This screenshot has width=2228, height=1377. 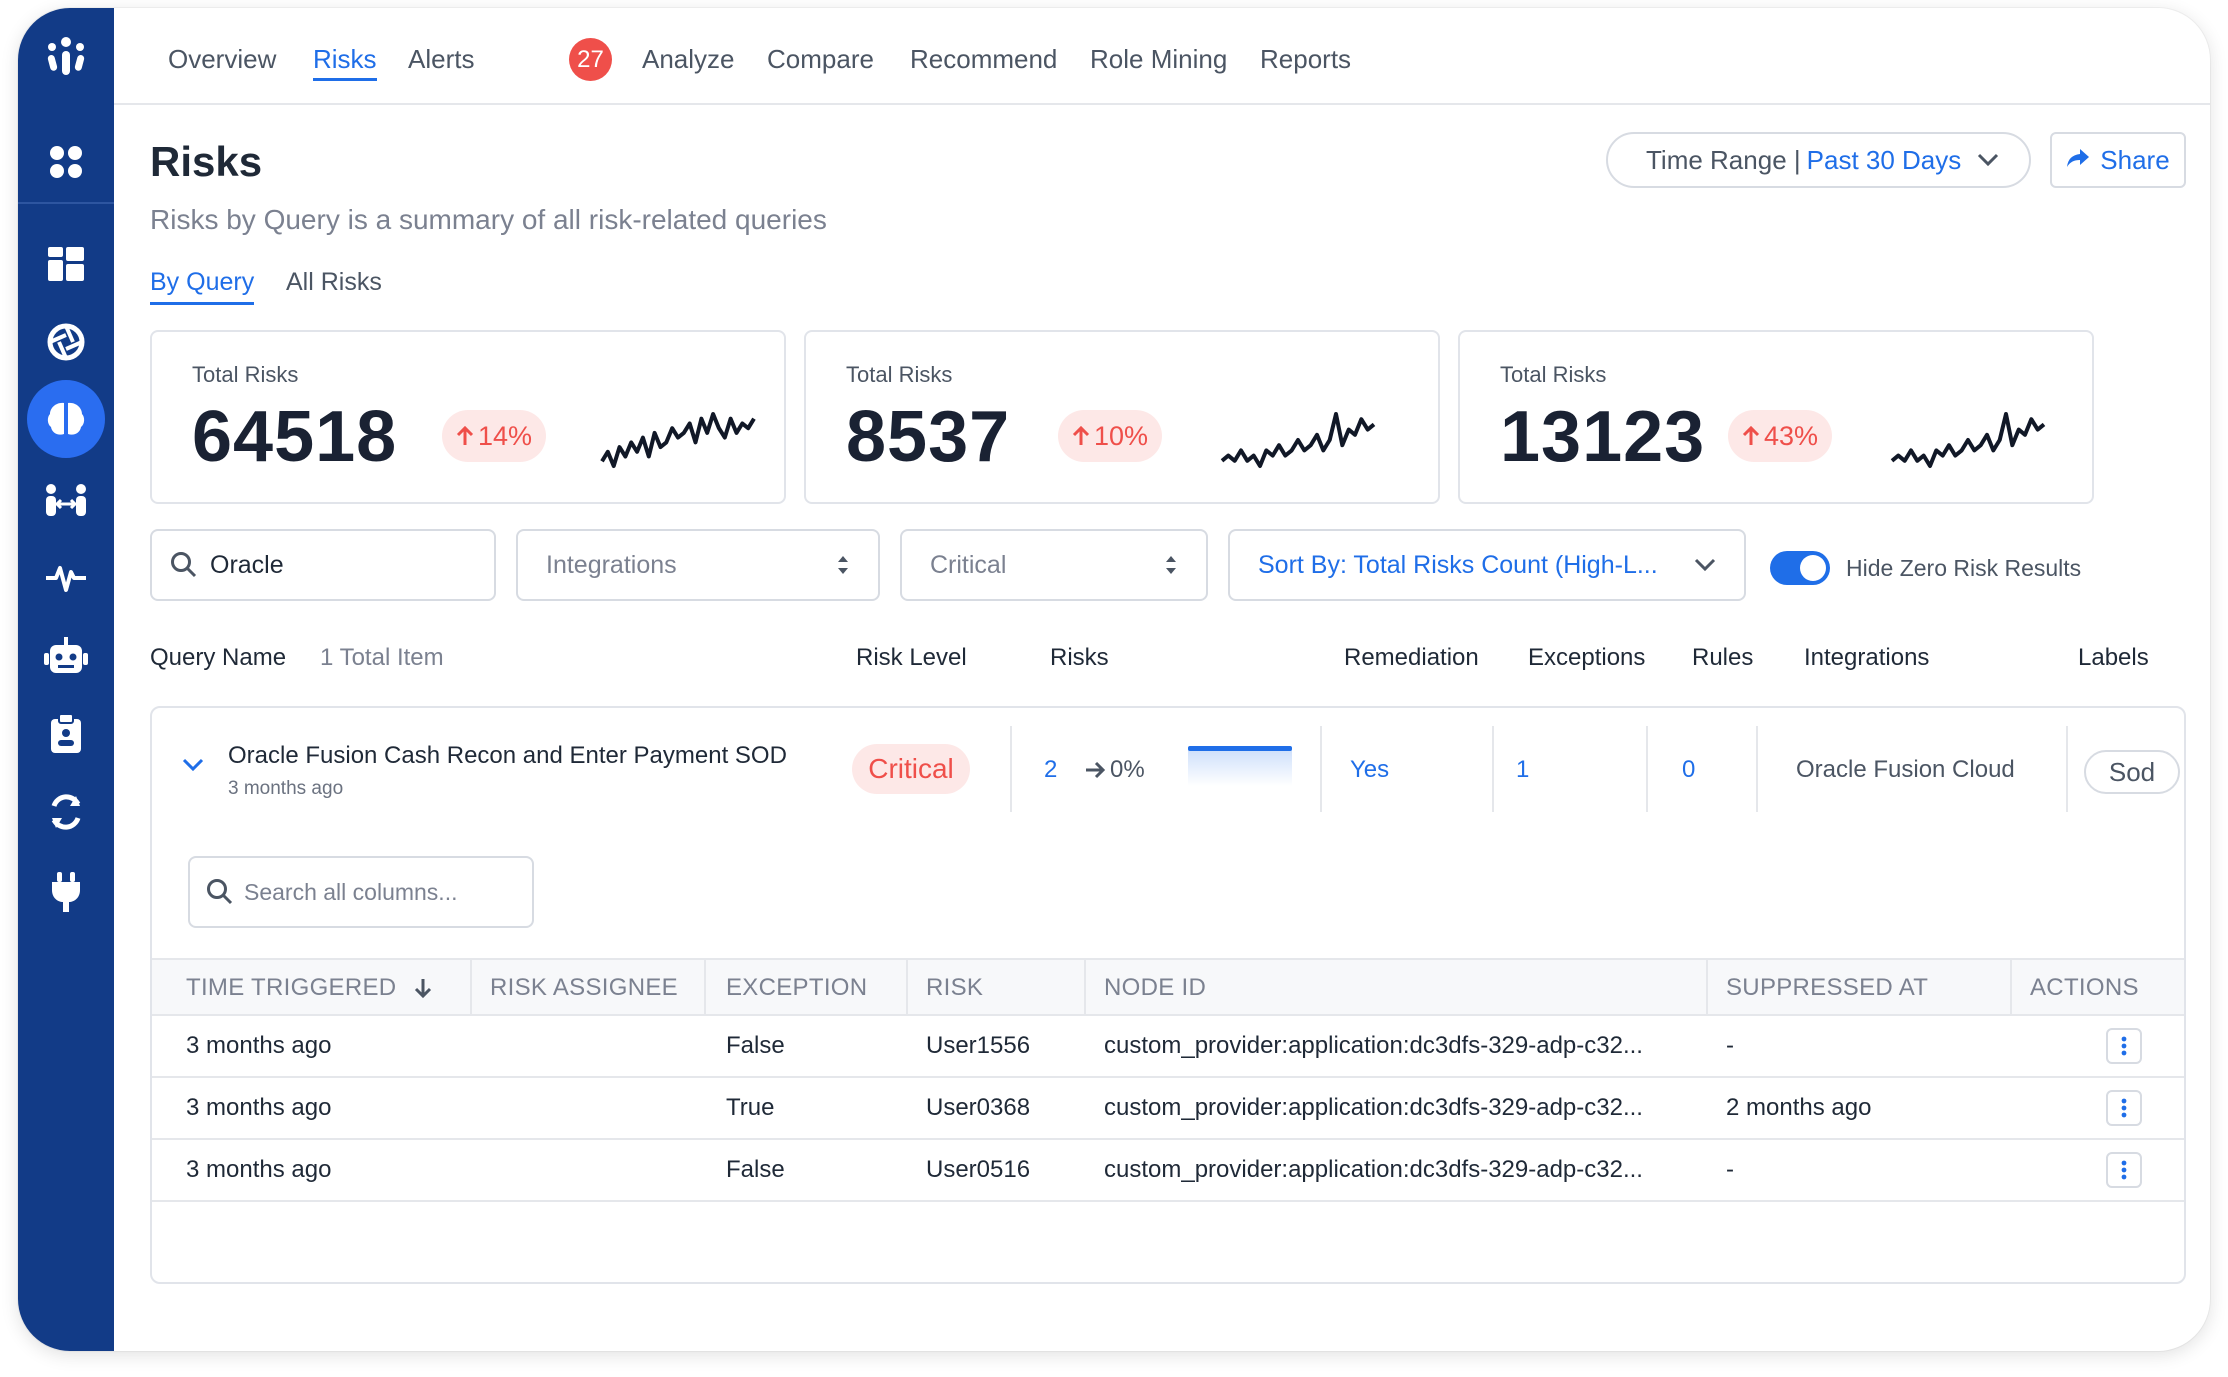 What do you see at coordinates (2078, 160) in the screenshot?
I see `share-icon` at bounding box center [2078, 160].